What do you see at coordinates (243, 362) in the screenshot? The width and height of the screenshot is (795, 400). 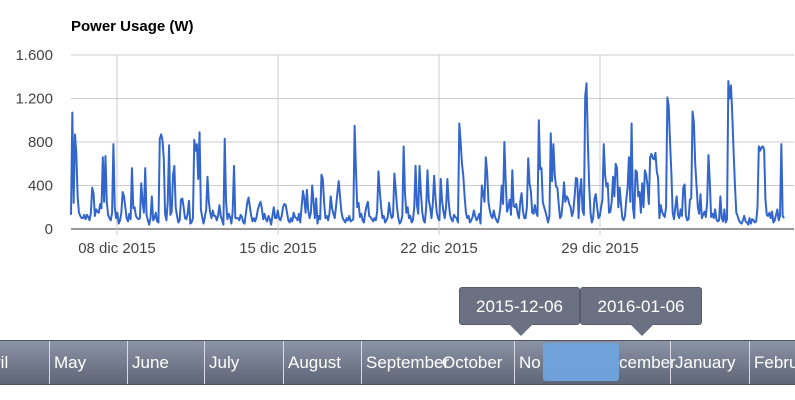 I see `navigator-month: July` at bounding box center [243, 362].